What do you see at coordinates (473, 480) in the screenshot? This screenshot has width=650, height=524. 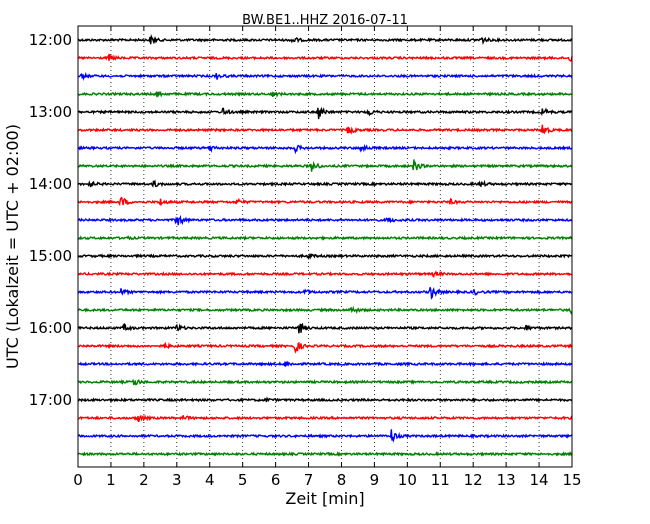 I see `x-tick-label: 12` at bounding box center [473, 480].